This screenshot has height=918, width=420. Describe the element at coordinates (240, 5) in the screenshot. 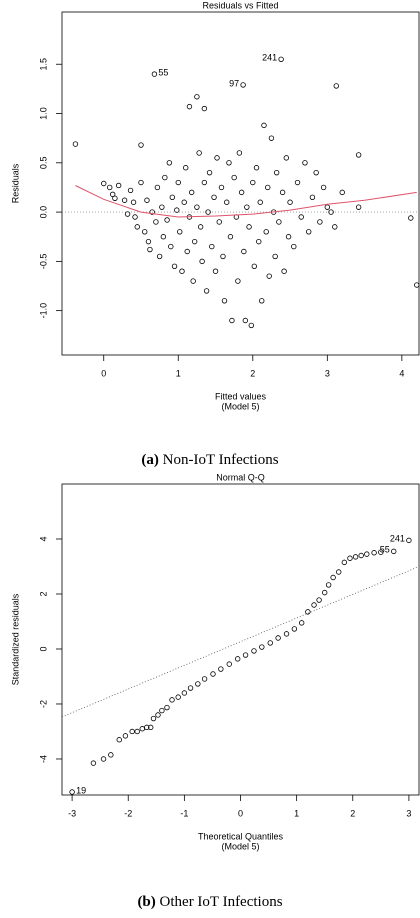

I see `chart-title: Residuals vs Fitted` at that location.